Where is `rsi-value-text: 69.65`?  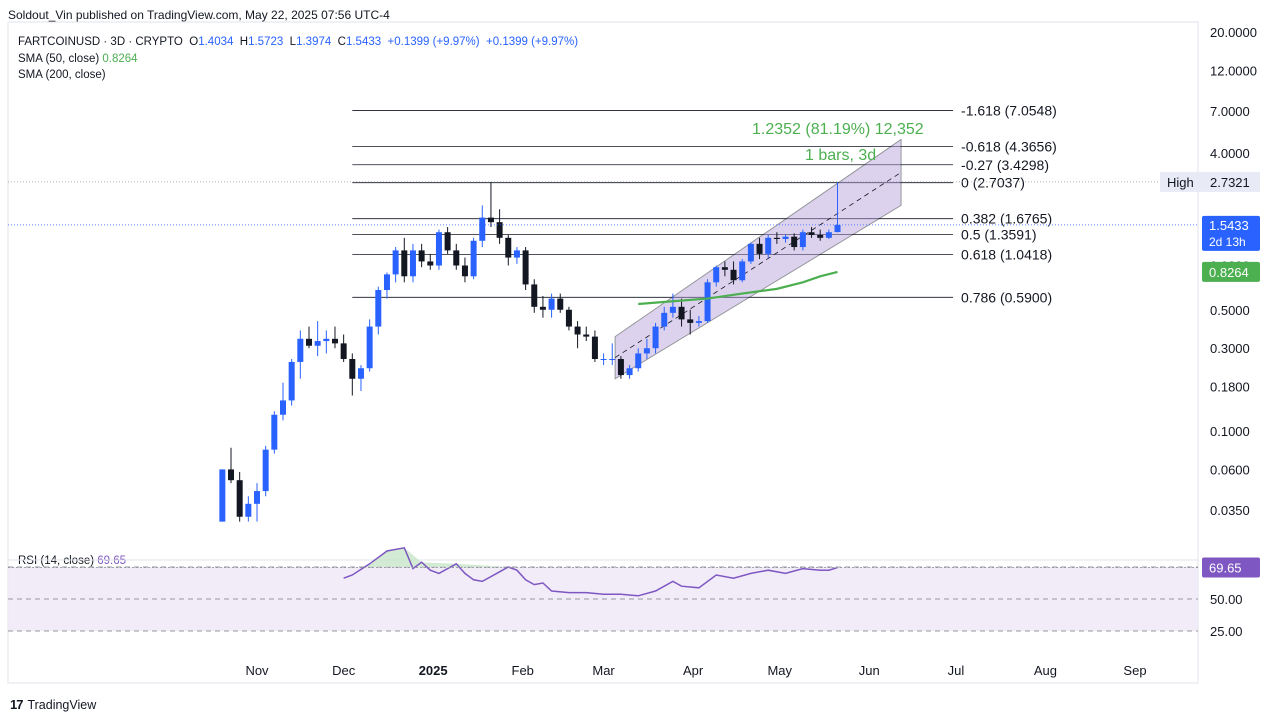
rsi-value-text: 69.65 is located at coordinates (1225, 568).